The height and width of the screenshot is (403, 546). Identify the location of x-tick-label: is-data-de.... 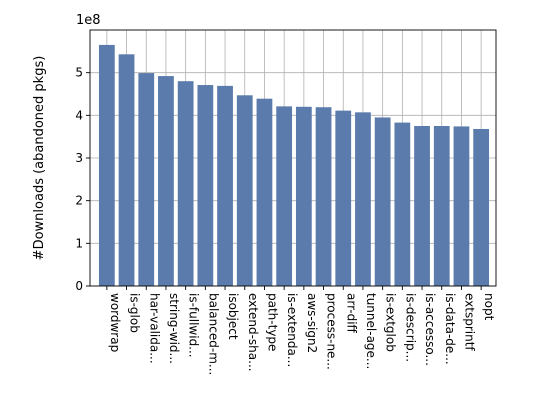
(450, 329).